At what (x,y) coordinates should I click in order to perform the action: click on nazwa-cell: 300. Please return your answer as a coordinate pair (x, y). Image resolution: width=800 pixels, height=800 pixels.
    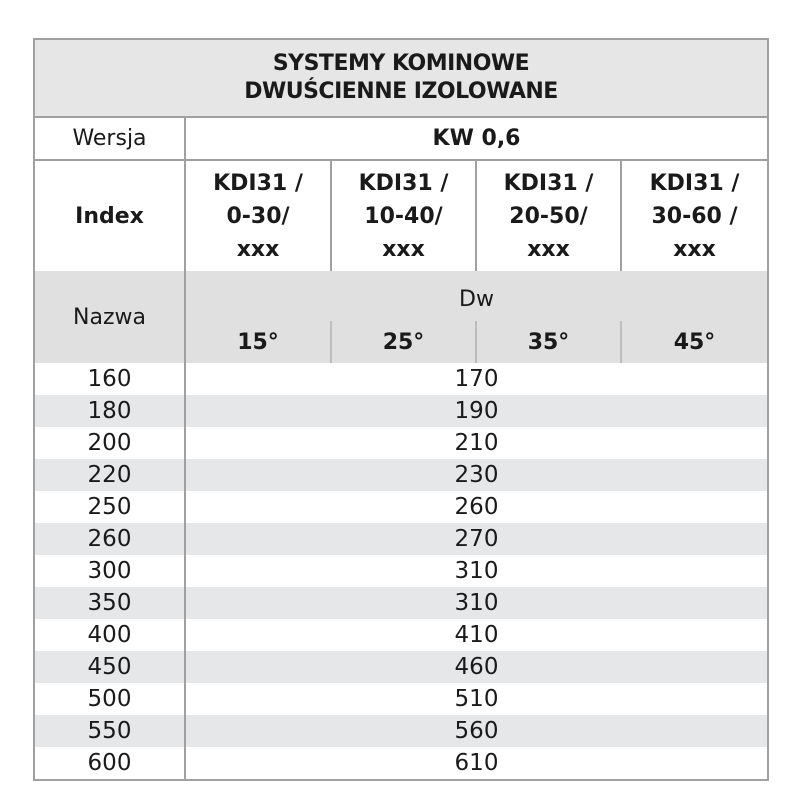
    Looking at the image, I should click on (110, 571).